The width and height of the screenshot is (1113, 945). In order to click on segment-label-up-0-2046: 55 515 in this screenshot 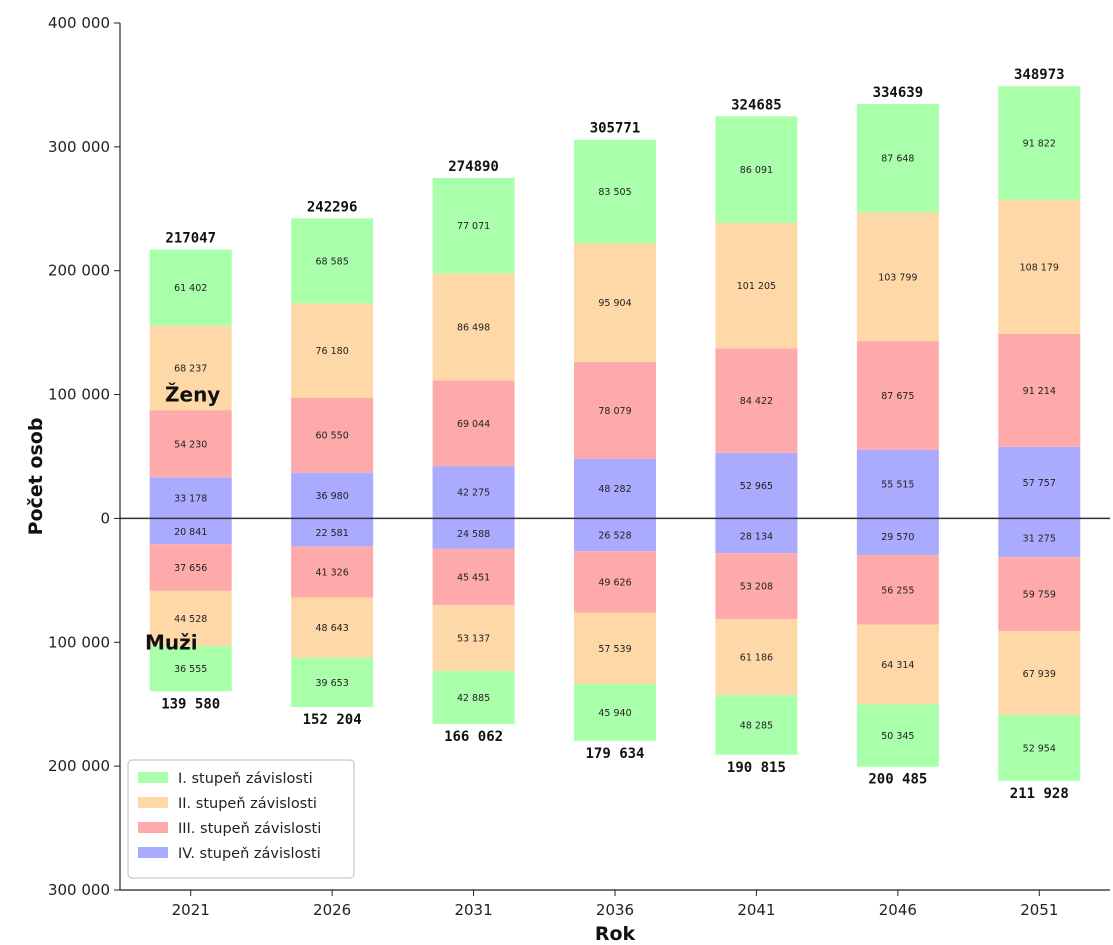, I will do `click(897, 485)`.